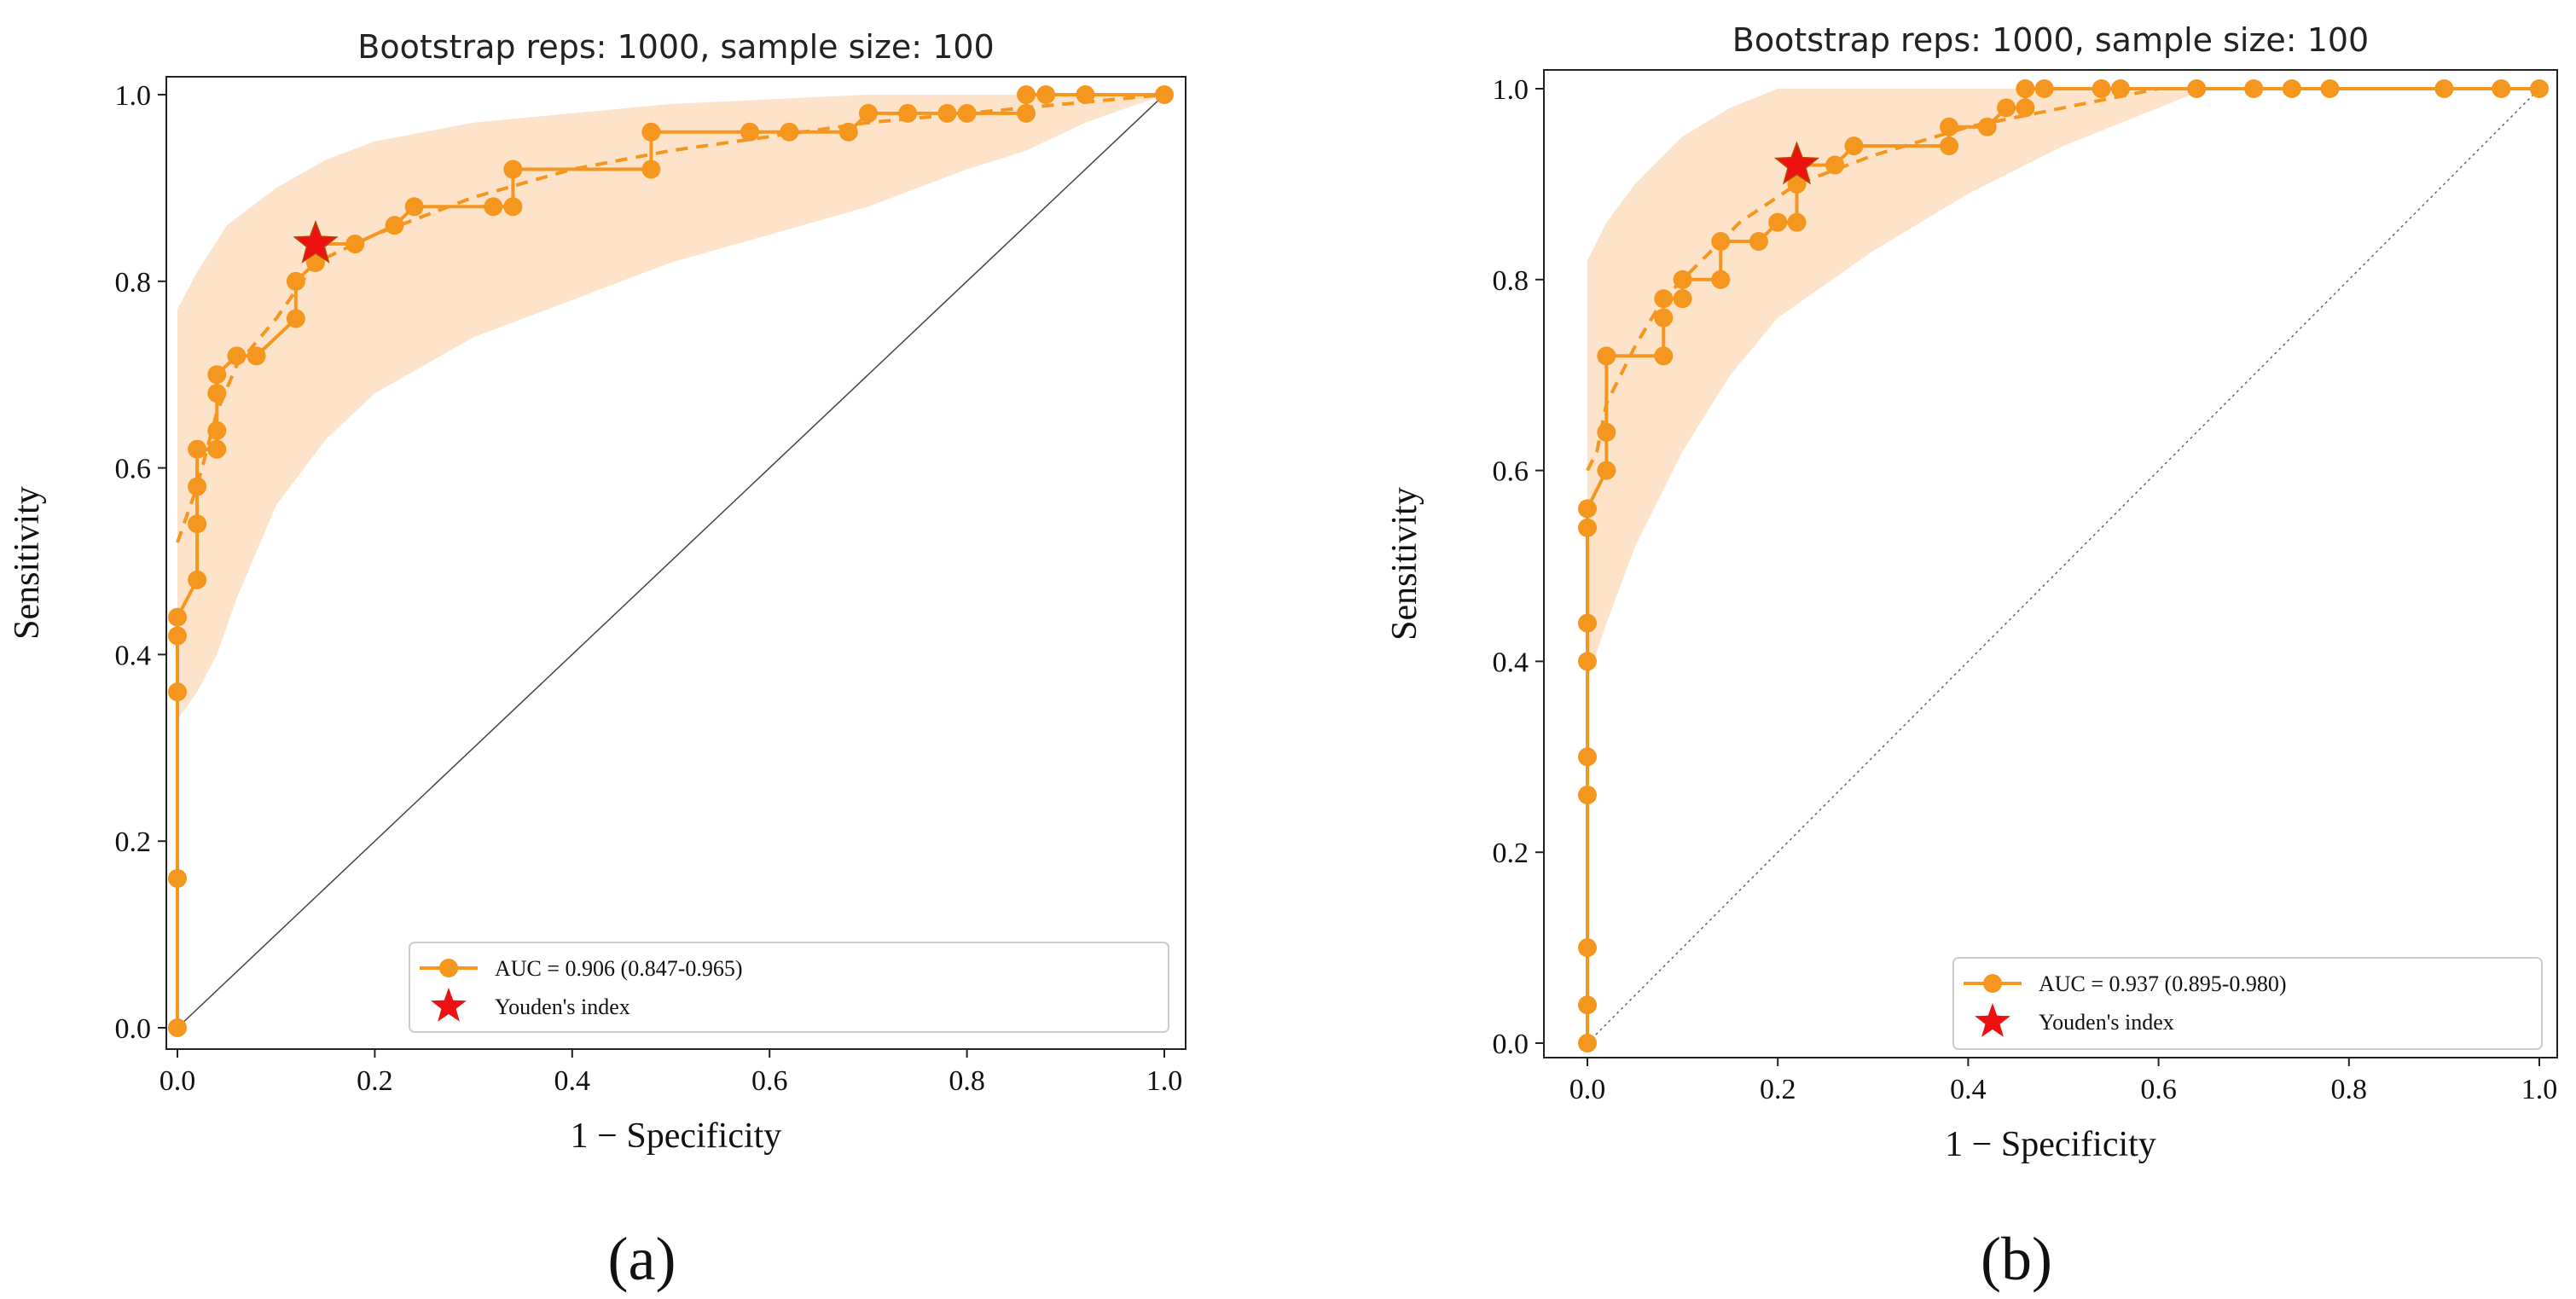  What do you see at coordinates (27, 563) in the screenshot?
I see `y-axis-label: Sensitivity` at bounding box center [27, 563].